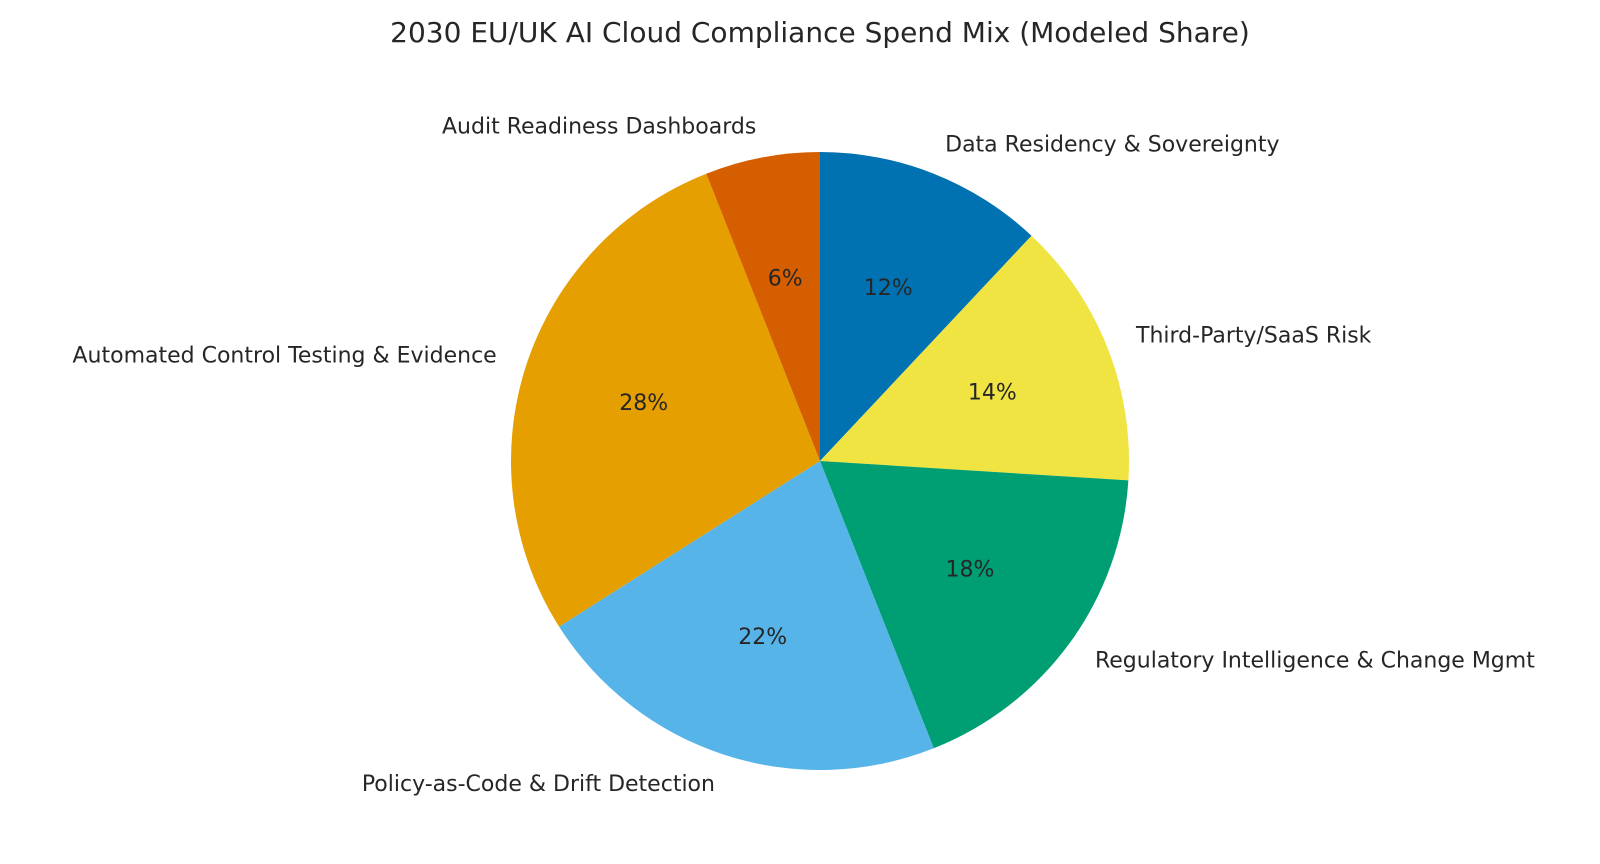 The image size is (1600, 864). I want to click on slice-label: Audit Readiness Dashboards, so click(599, 127).